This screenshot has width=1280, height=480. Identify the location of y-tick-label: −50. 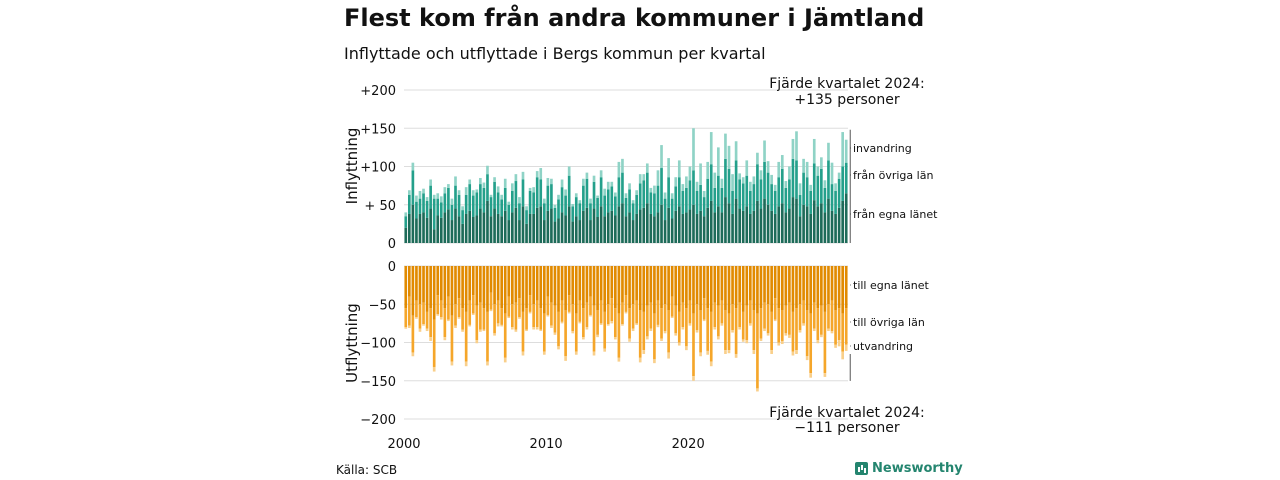
(382, 305).